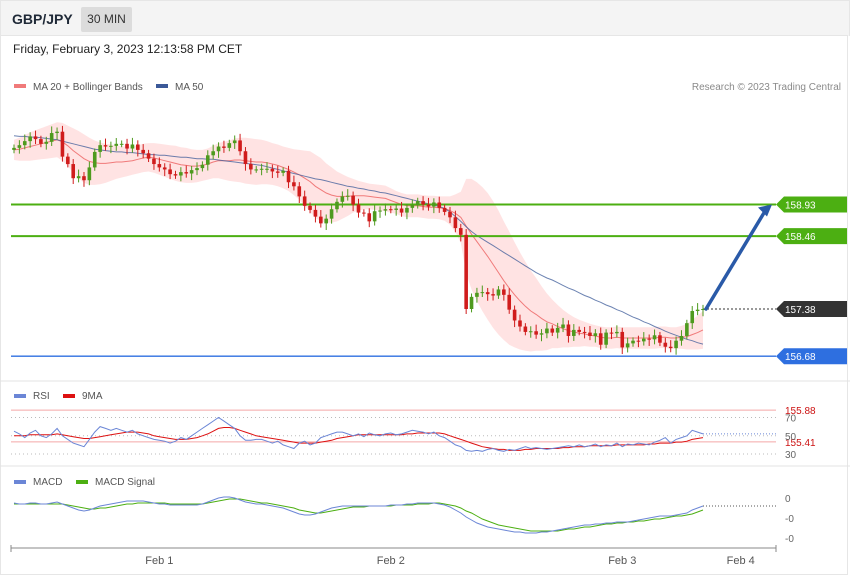 The width and height of the screenshot is (850, 576). Describe the element at coordinates (189, 87) in the screenshot. I see `ma50-legend-label: MA 50` at that location.